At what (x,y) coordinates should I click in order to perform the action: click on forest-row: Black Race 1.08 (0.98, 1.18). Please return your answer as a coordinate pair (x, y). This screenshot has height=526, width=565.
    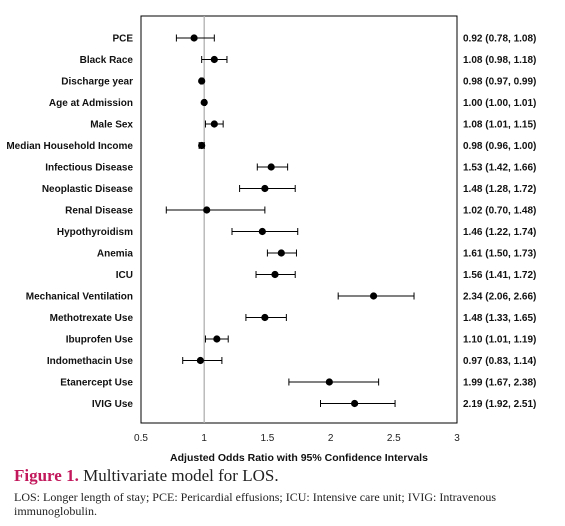
    Looking at the image, I should click on (308, 60).